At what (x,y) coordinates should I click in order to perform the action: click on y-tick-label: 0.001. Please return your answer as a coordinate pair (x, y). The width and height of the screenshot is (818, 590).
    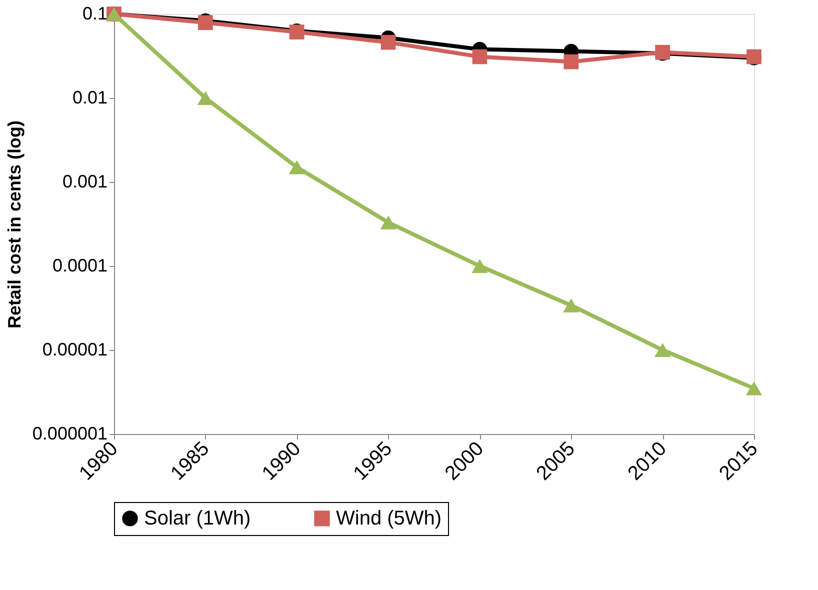
    Looking at the image, I should click on (85, 182).